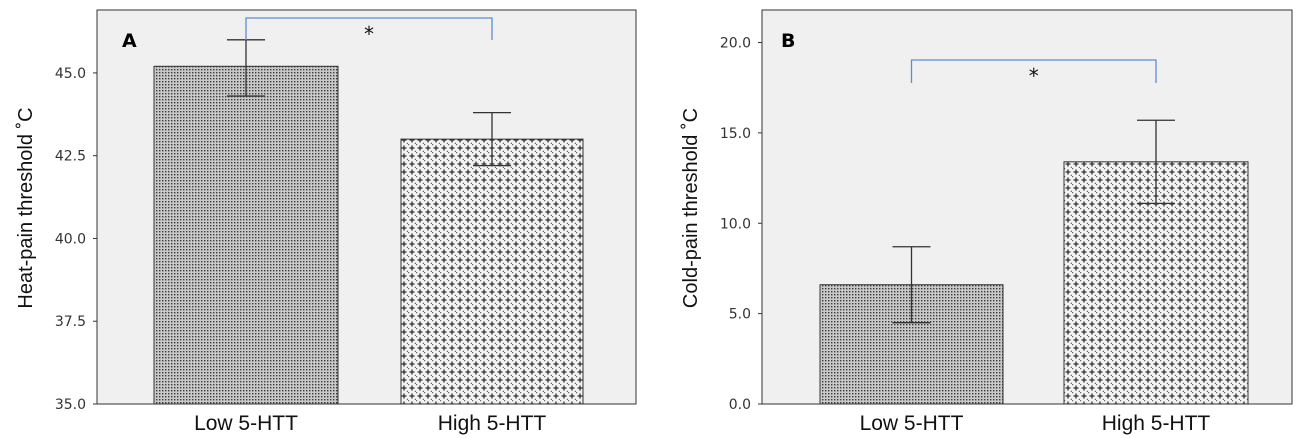  I want to click on y-axis-label: Cold-pain threshold ˚C, so click(691, 208).